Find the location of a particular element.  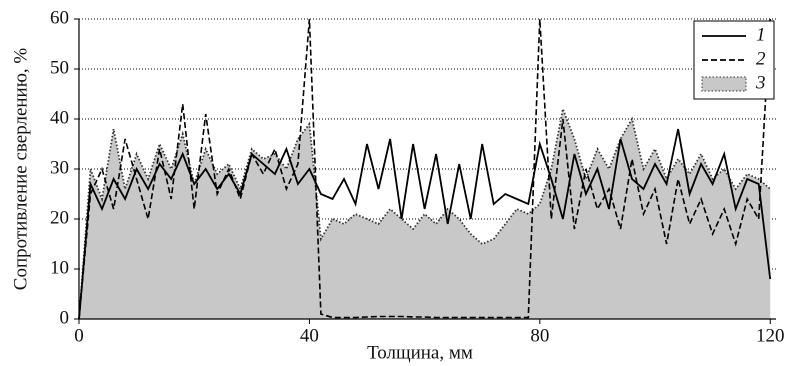

x-tick-label: 40 is located at coordinates (309, 335).